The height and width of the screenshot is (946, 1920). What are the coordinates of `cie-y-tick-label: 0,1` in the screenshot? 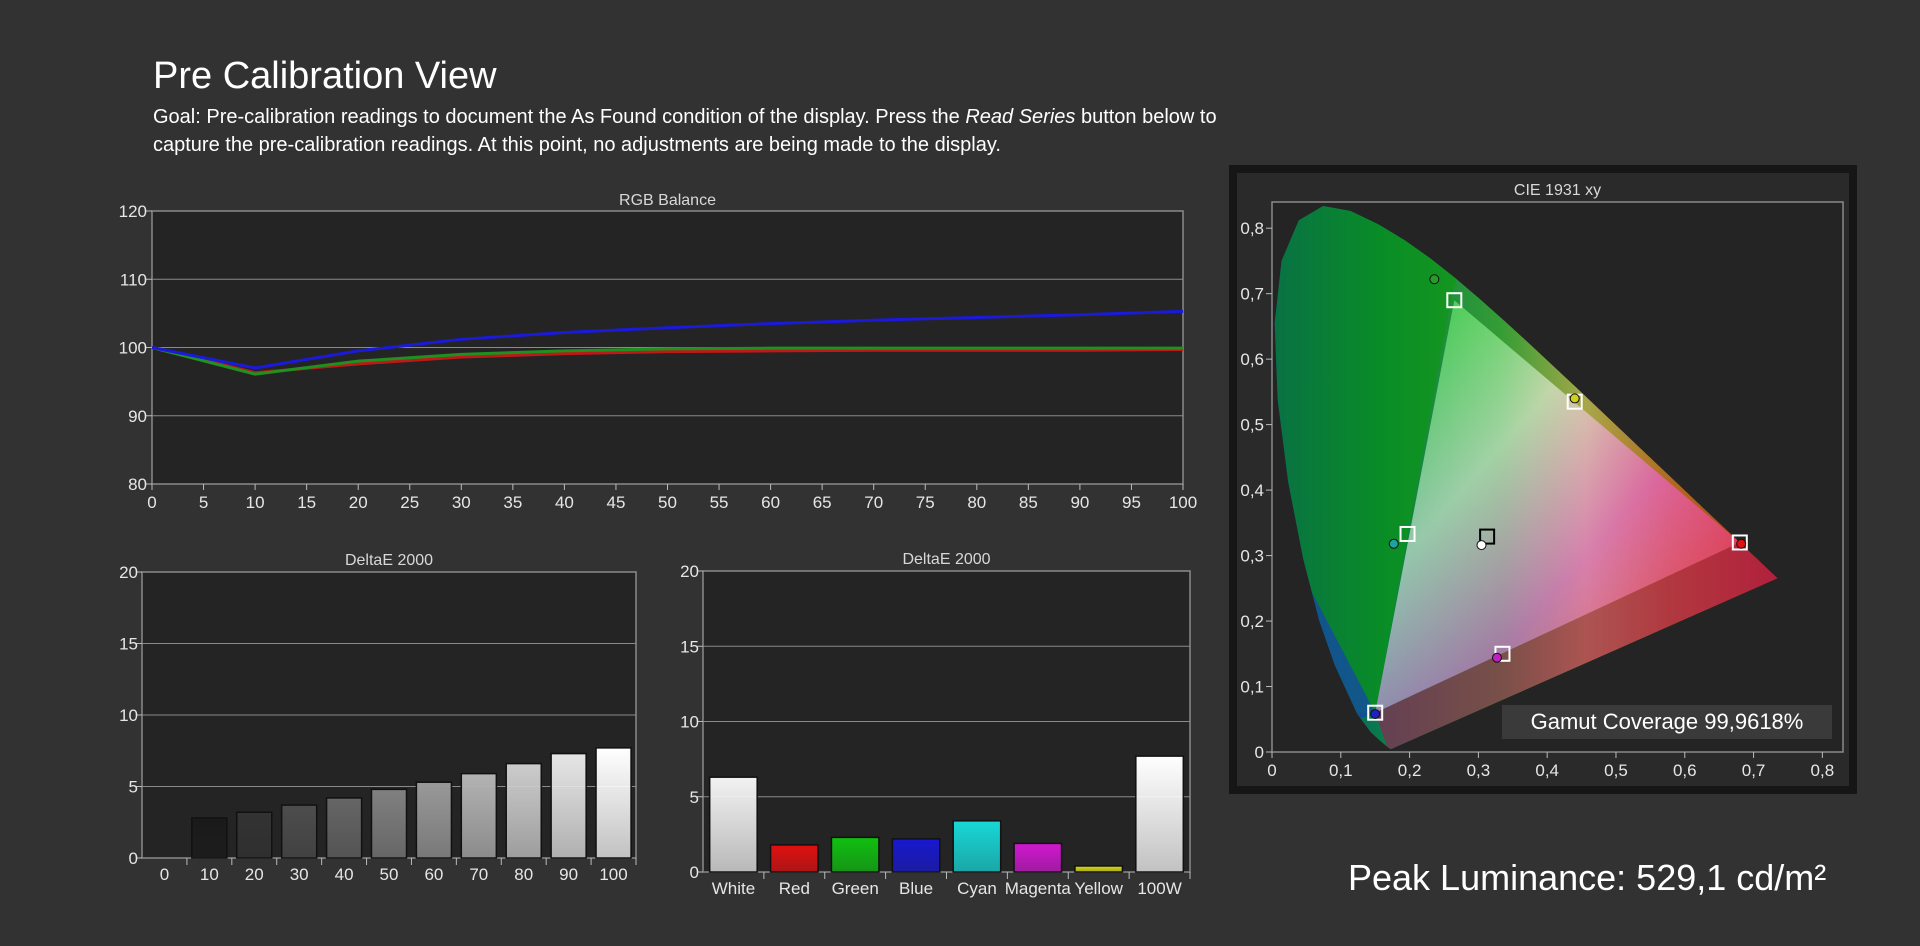 It's located at (1252, 687).